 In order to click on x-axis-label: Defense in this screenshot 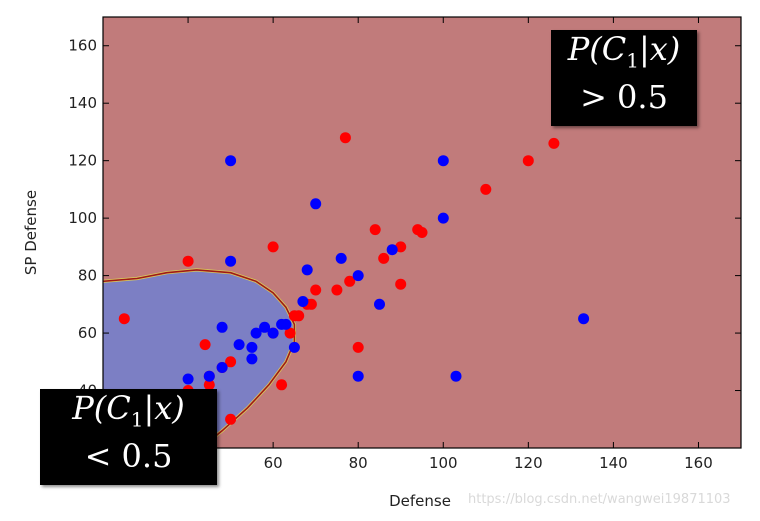, I will do `click(420, 501)`.